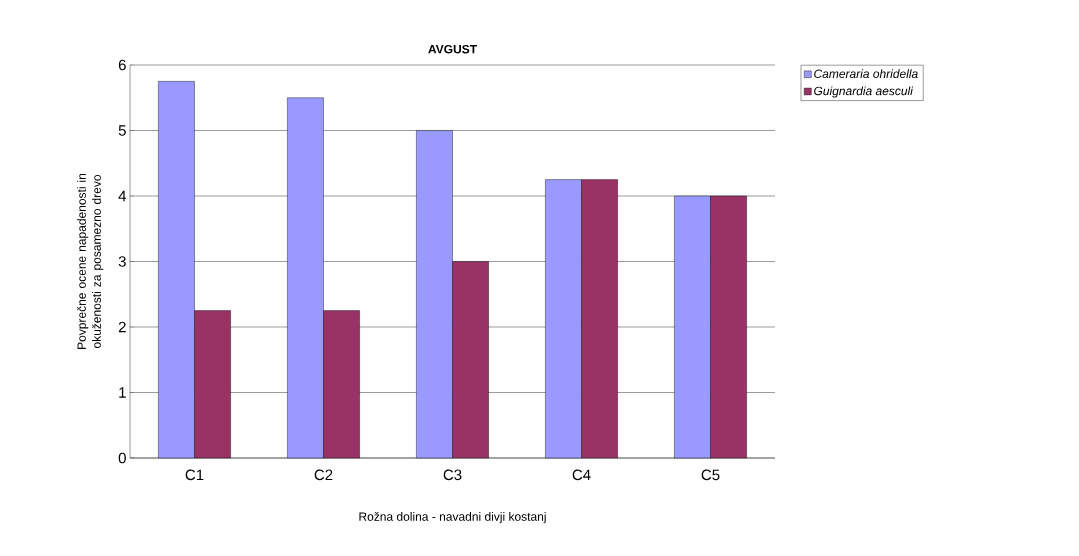 This screenshot has height=556, width=1079. What do you see at coordinates (710, 475) in the screenshot?
I see `x-tick-label: C5` at bounding box center [710, 475].